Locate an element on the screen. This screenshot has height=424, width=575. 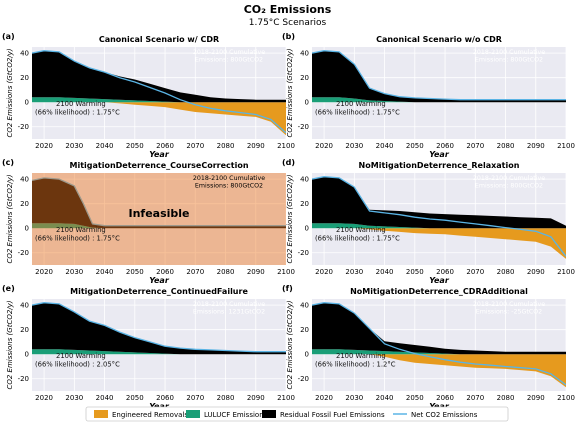
legend-label: LULUCF Emissions is located at coordinates (236, 415).